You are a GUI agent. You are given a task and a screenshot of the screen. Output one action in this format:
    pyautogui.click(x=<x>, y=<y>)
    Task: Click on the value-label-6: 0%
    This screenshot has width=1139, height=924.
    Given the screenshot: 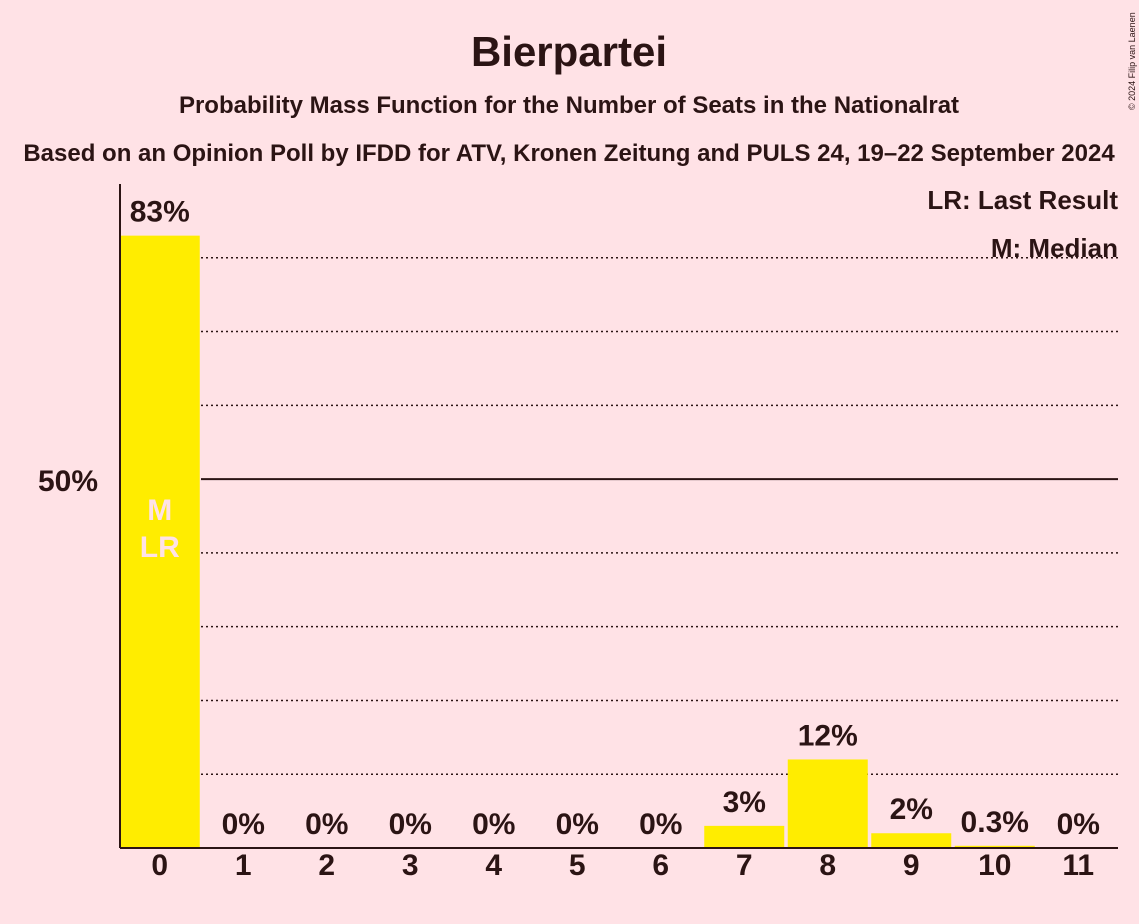 What is the action you would take?
    pyautogui.click(x=660, y=824)
    